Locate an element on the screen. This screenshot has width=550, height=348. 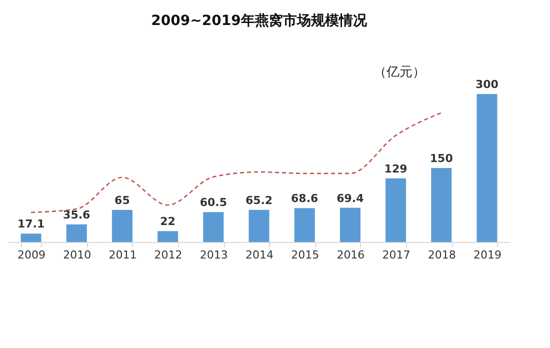
x-tick-label: 2018 is located at coordinates (442, 255).